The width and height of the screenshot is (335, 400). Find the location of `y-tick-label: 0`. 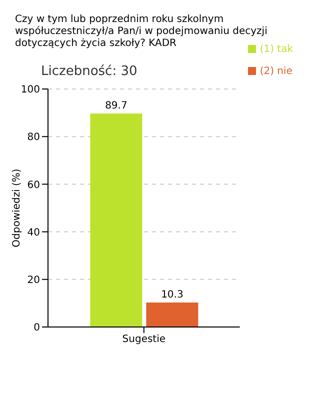

y-tick-label: 0 is located at coordinates (37, 328).